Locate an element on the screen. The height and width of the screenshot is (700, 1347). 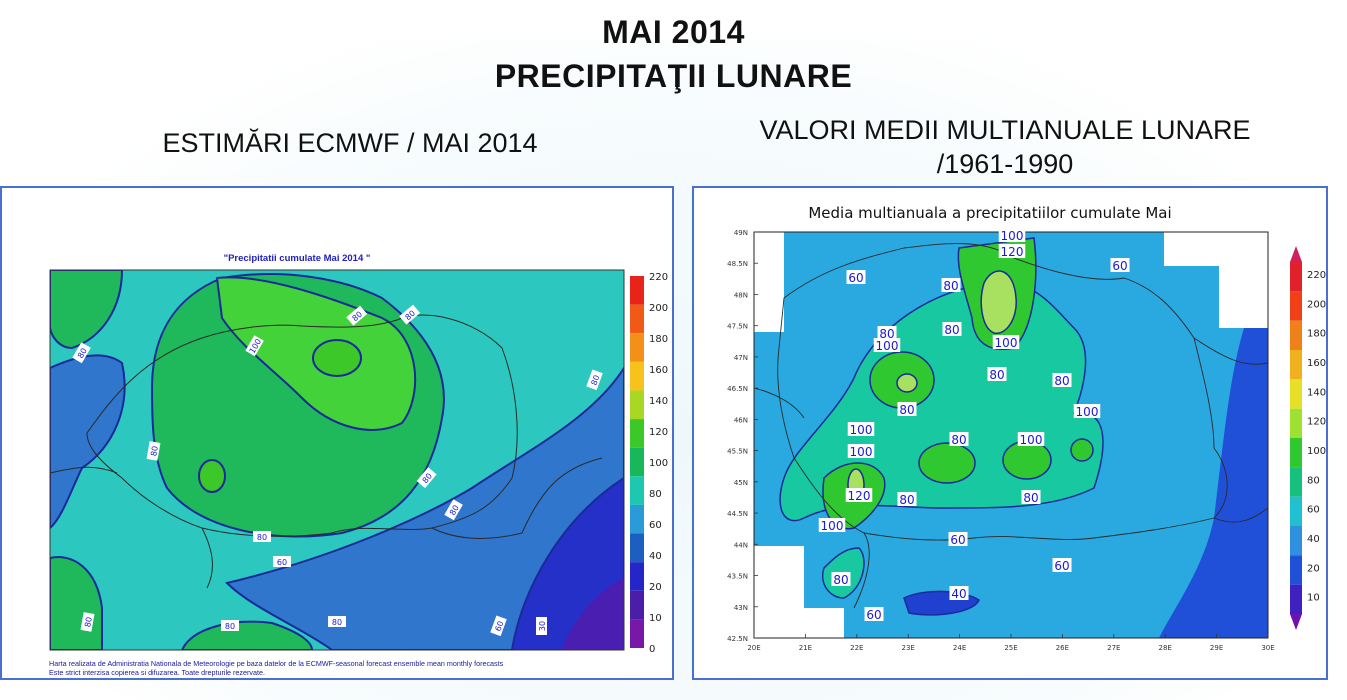
left-subtitle: ESTIMĂRI ECMWF / MAI 2014 is located at coordinates (350, 143).